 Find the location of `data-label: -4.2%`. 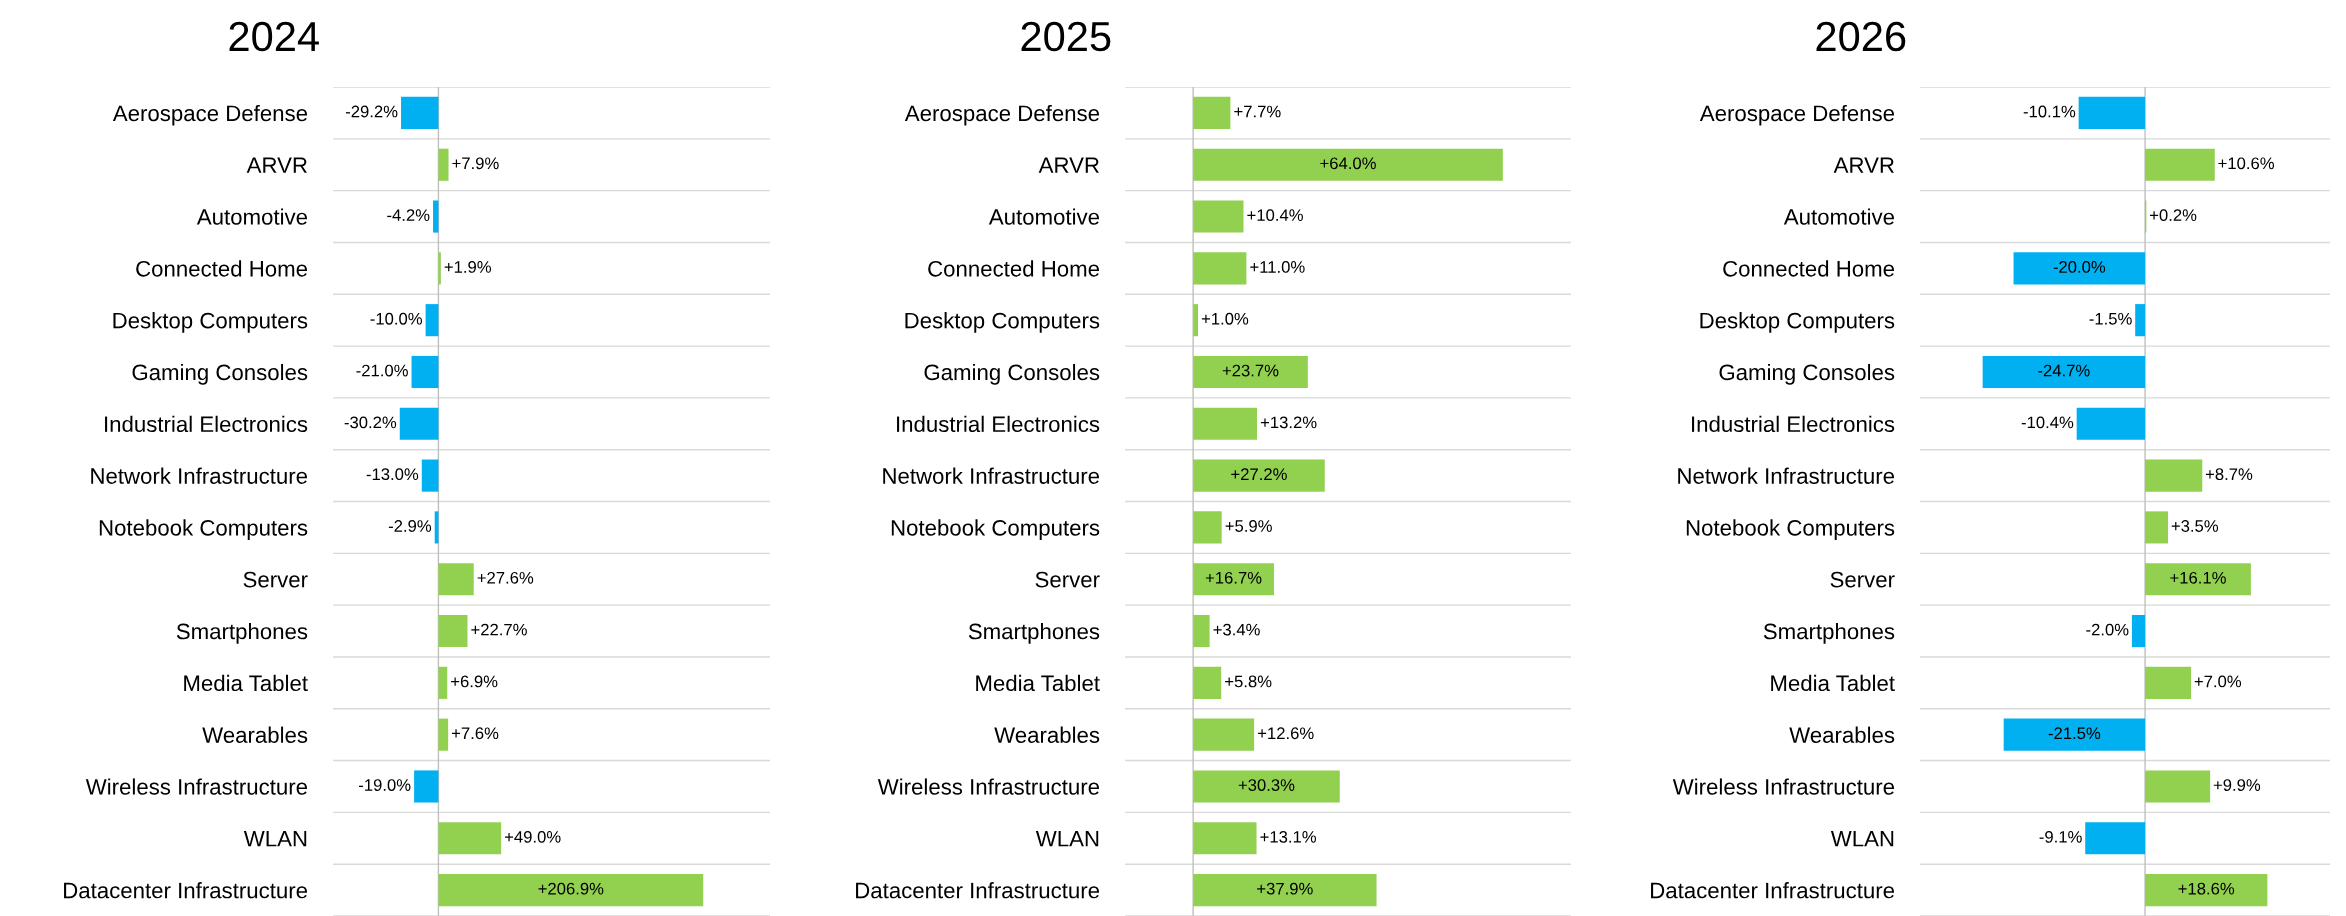

data-label: -4.2% is located at coordinates (408, 215).